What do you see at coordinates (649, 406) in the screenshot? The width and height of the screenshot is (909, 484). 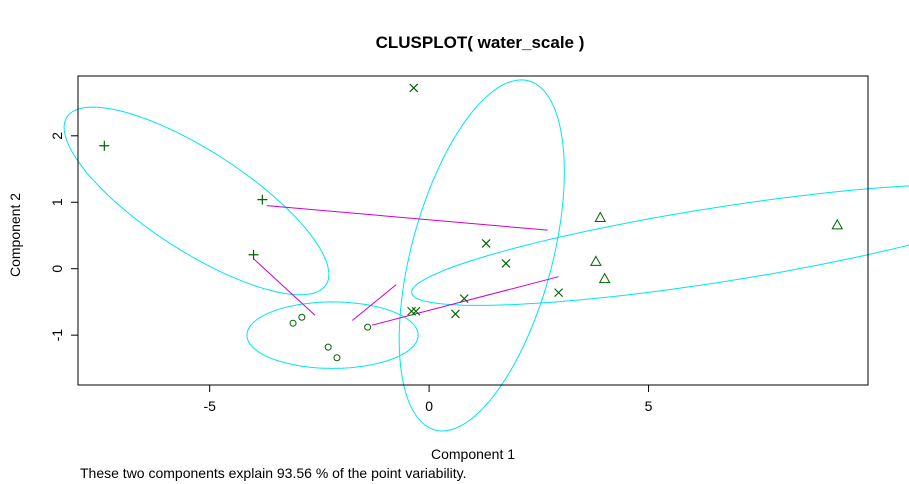 I see `x-tick-label: 5` at bounding box center [649, 406].